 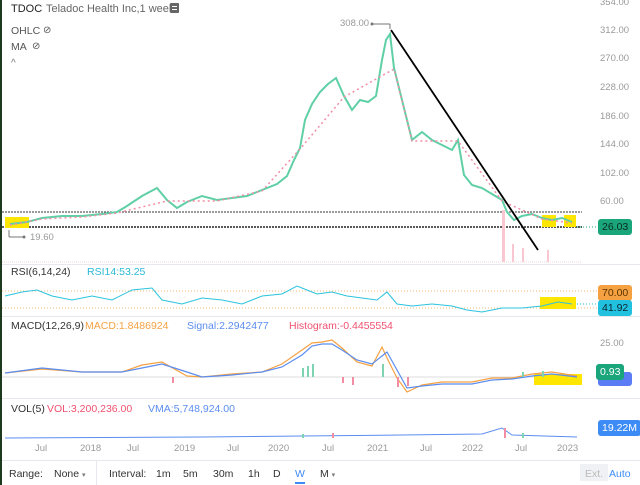 What do you see at coordinates (615, 30) in the screenshot?
I see `price-tick: 312.00` at bounding box center [615, 30].